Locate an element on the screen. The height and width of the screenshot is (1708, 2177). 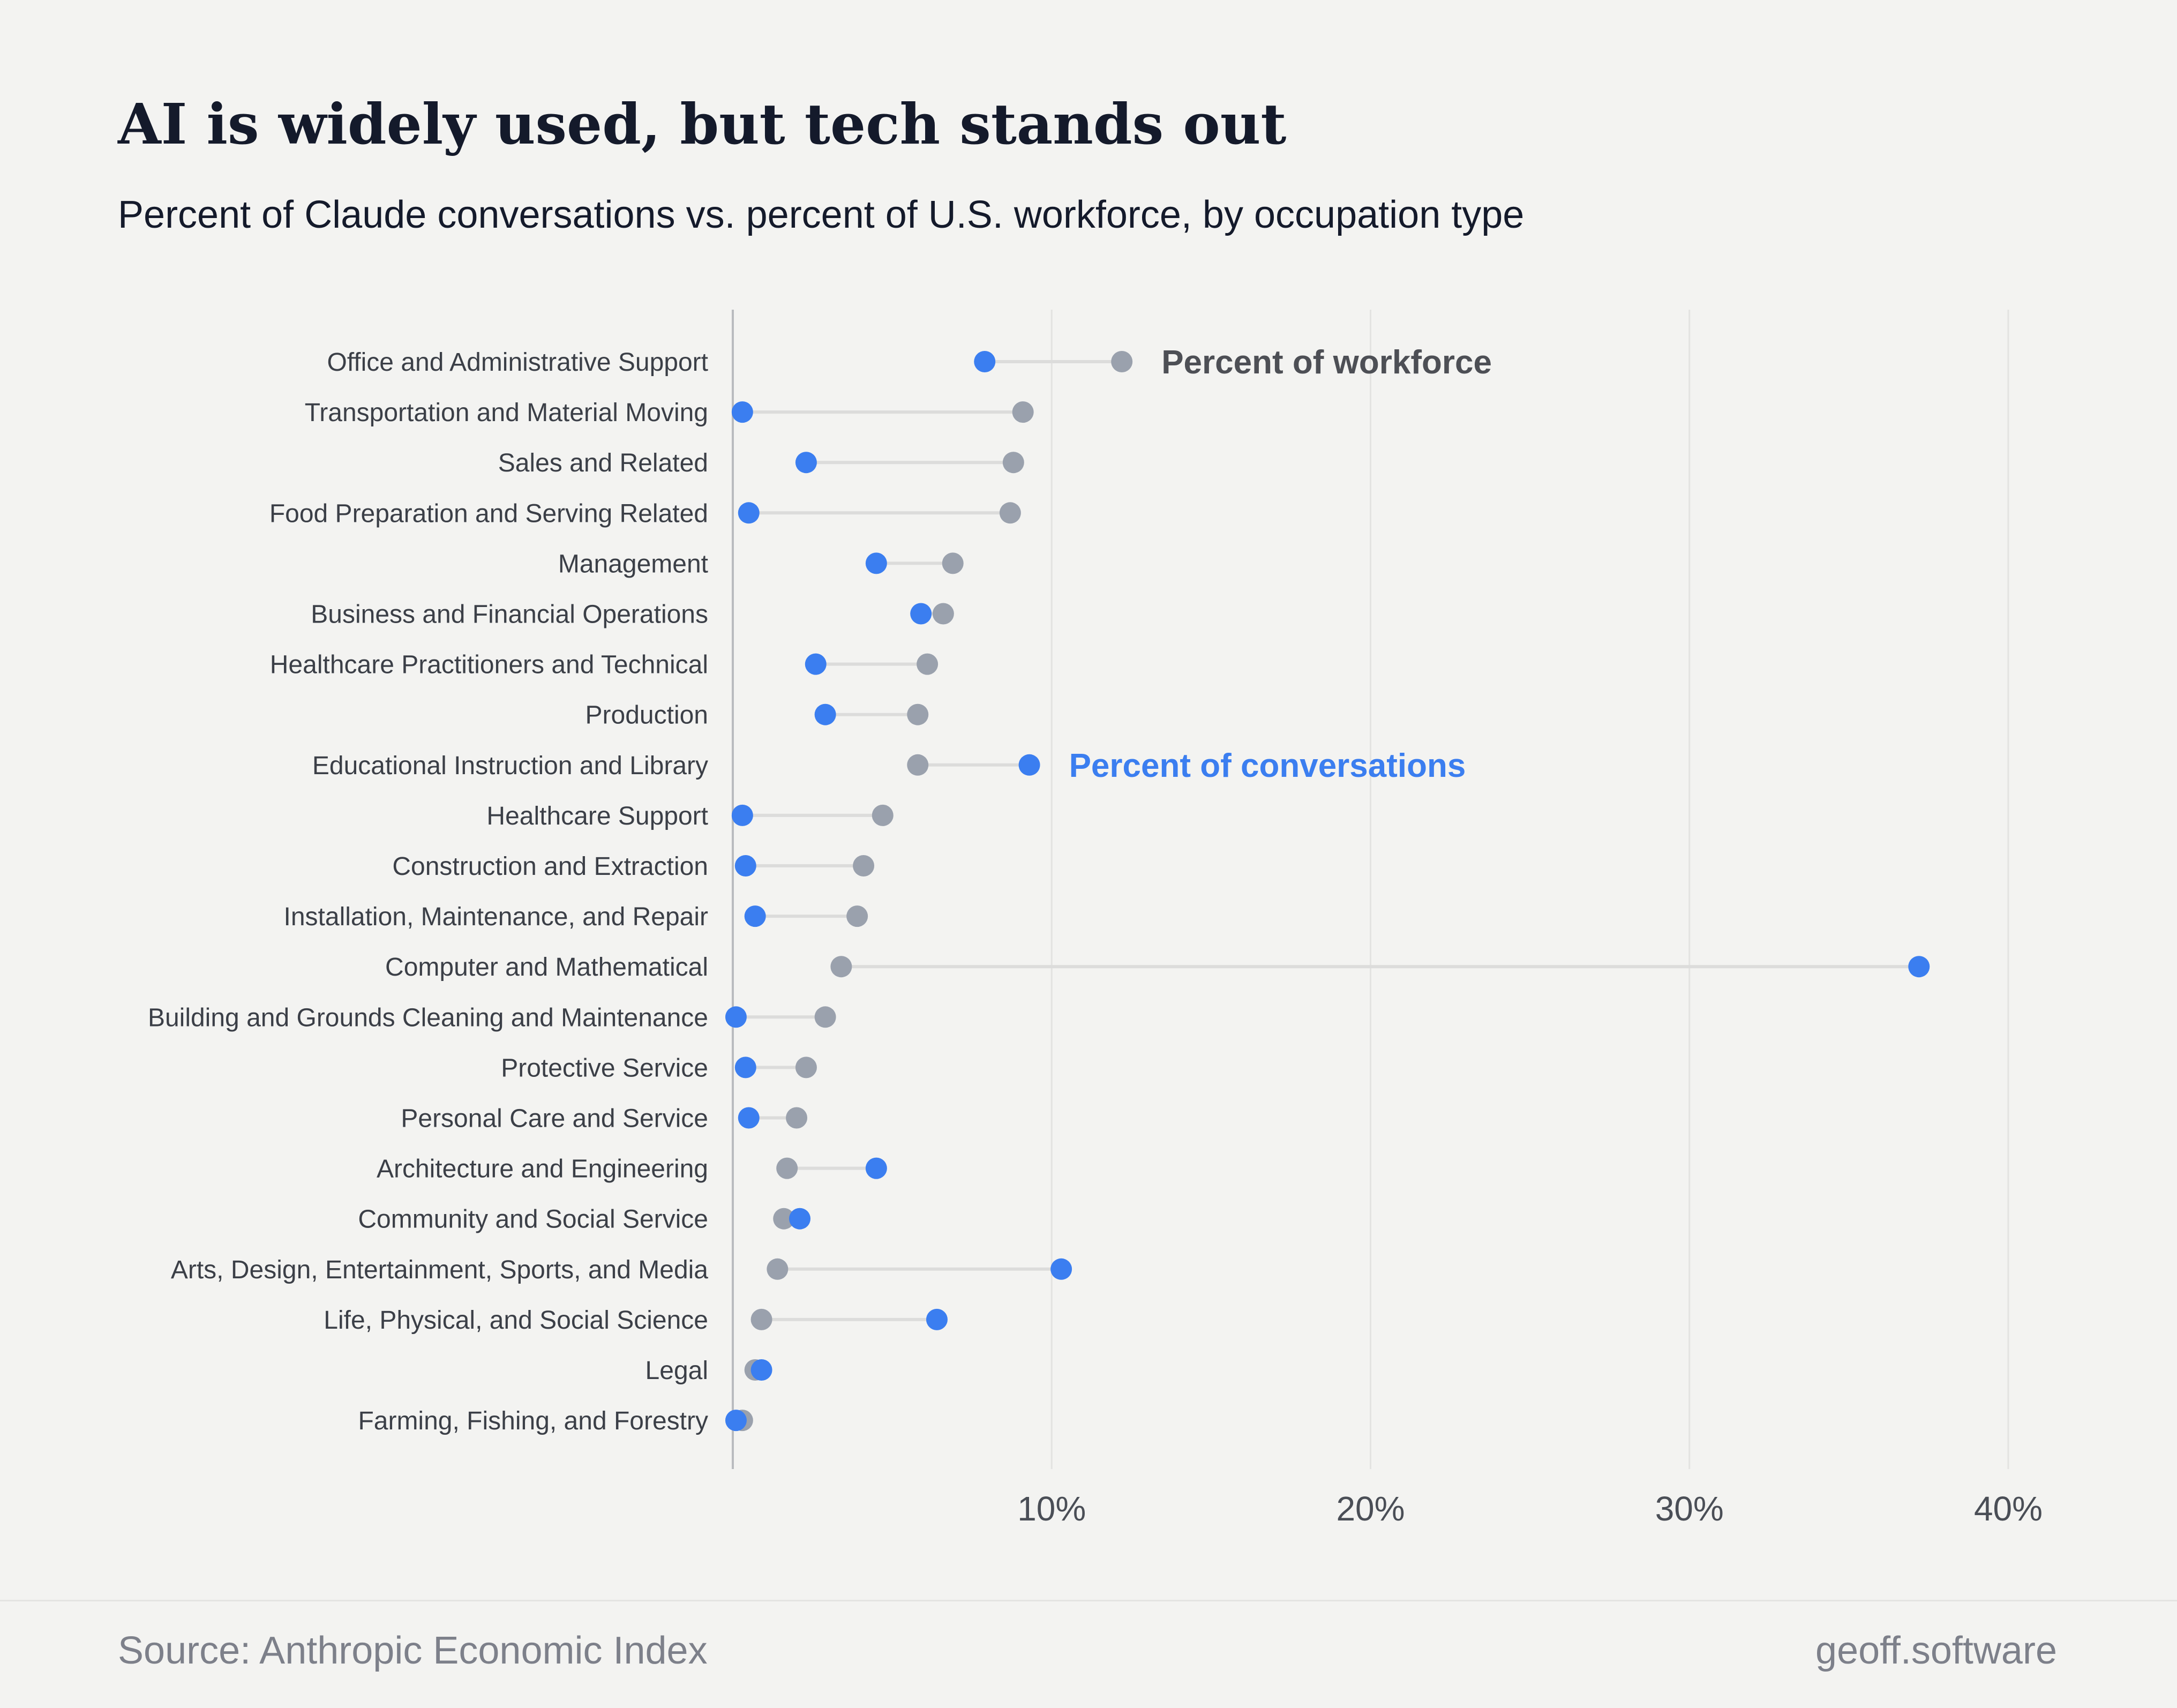
workforce-dot-healthcare-support is located at coordinates (883, 815).